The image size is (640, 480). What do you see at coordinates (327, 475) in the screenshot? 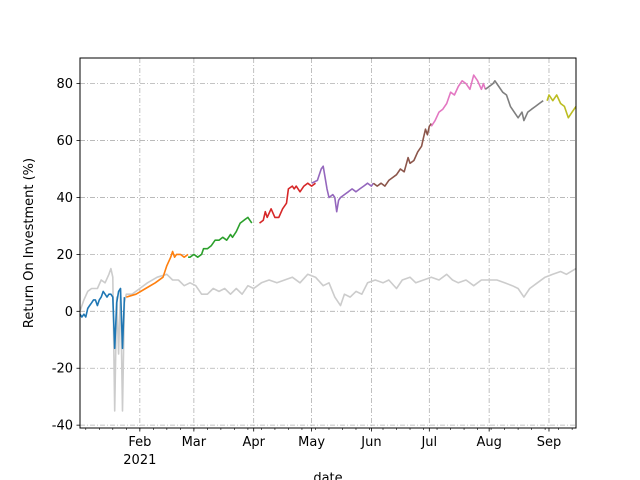
I see `x-axis-label: date` at bounding box center [327, 475].